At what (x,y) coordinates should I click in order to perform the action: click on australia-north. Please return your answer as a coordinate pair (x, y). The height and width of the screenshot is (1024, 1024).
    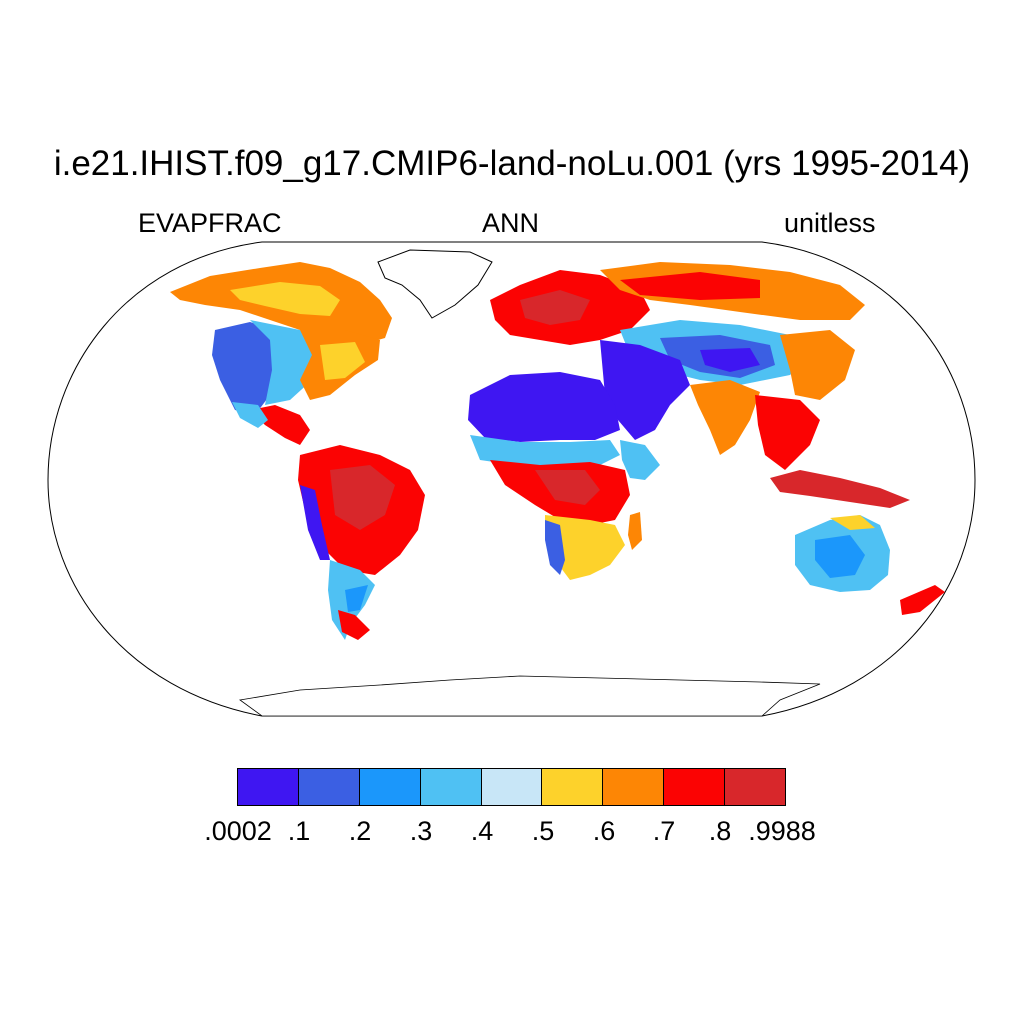
    Looking at the image, I should click on (852, 522).